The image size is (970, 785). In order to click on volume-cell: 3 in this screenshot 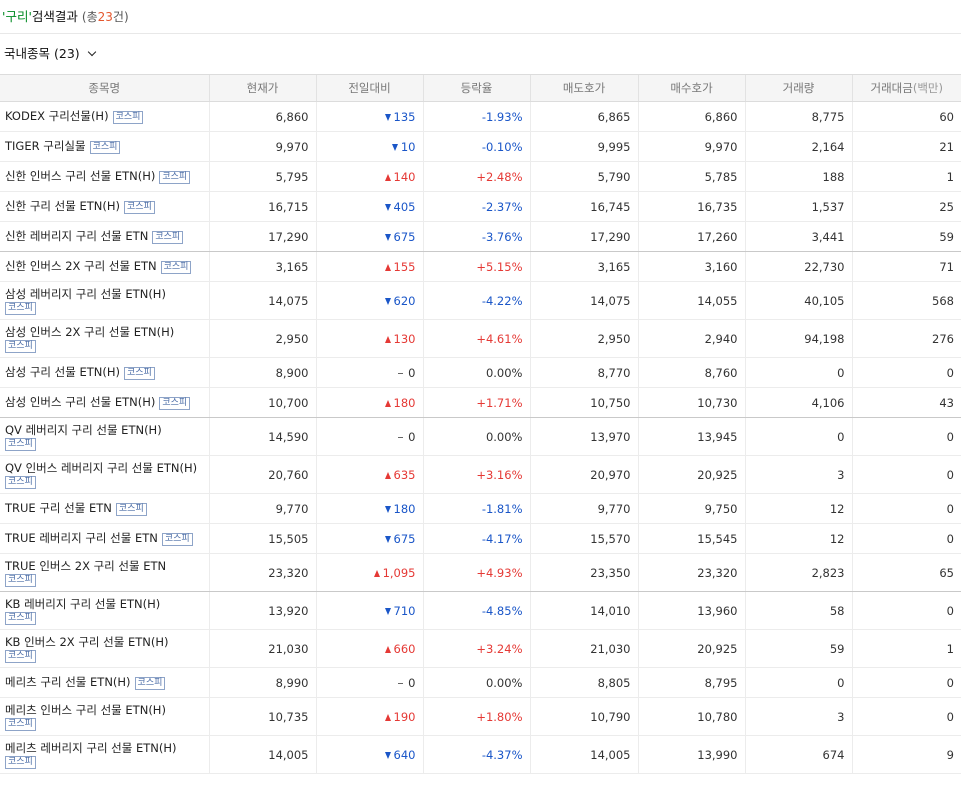, I will do `click(798, 474)`.